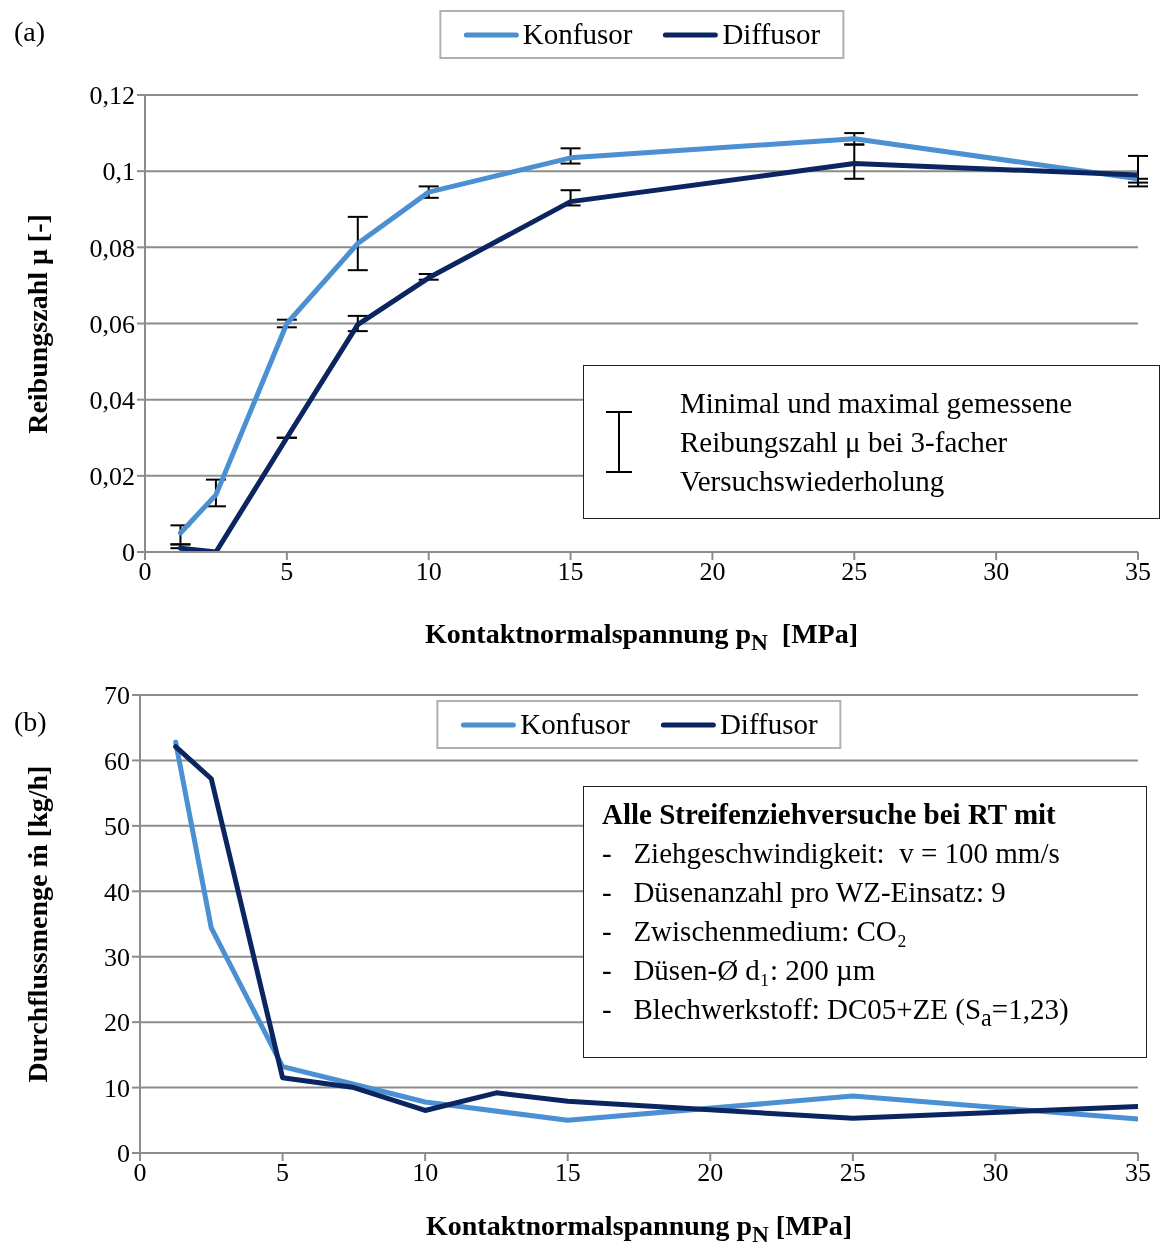  What do you see at coordinates (112, 324) in the screenshot?
I see `y-tick-label: 0,06` at bounding box center [112, 324].